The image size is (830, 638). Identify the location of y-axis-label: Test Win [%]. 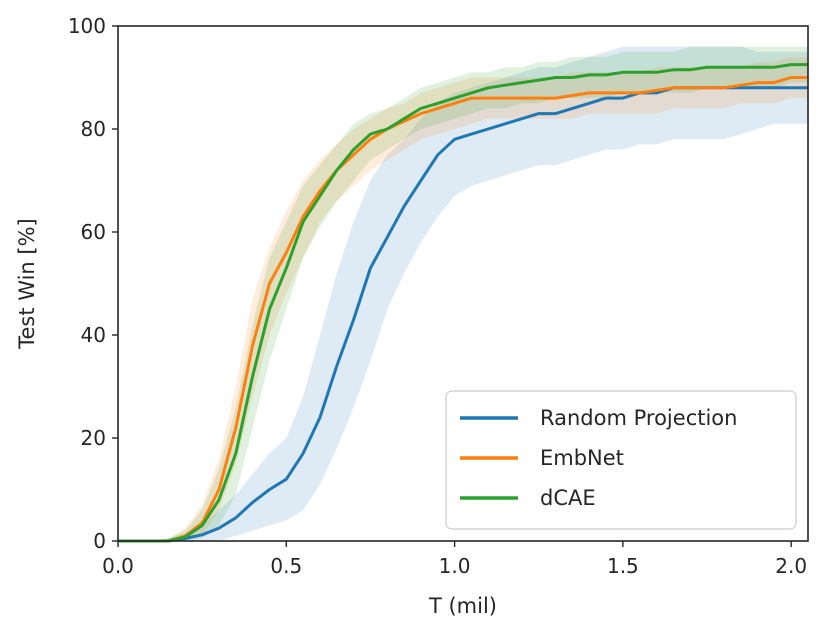
(27, 284).